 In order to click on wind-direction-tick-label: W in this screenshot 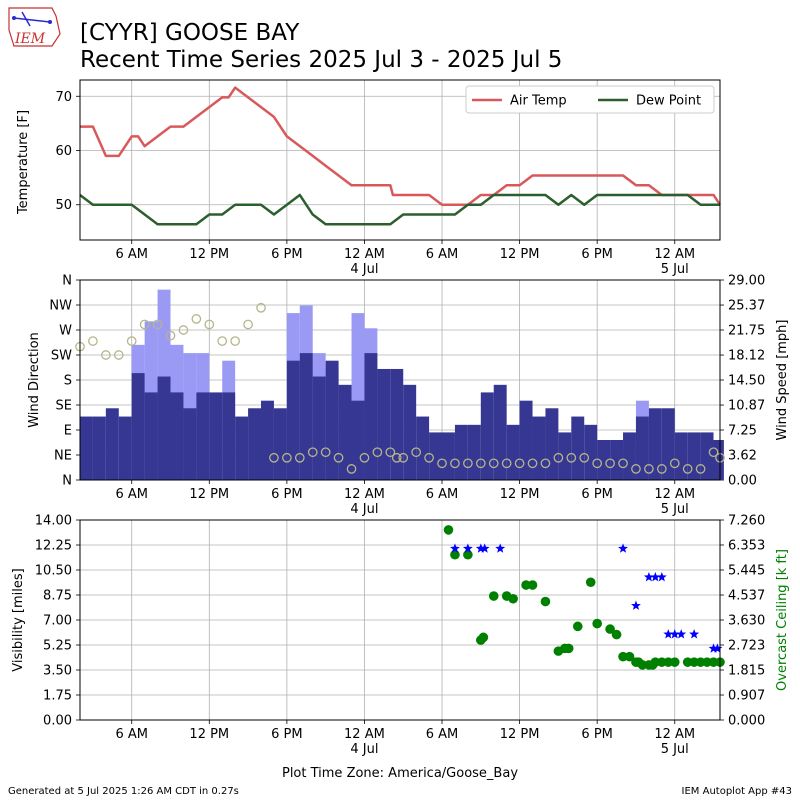, I will do `click(65, 331)`.